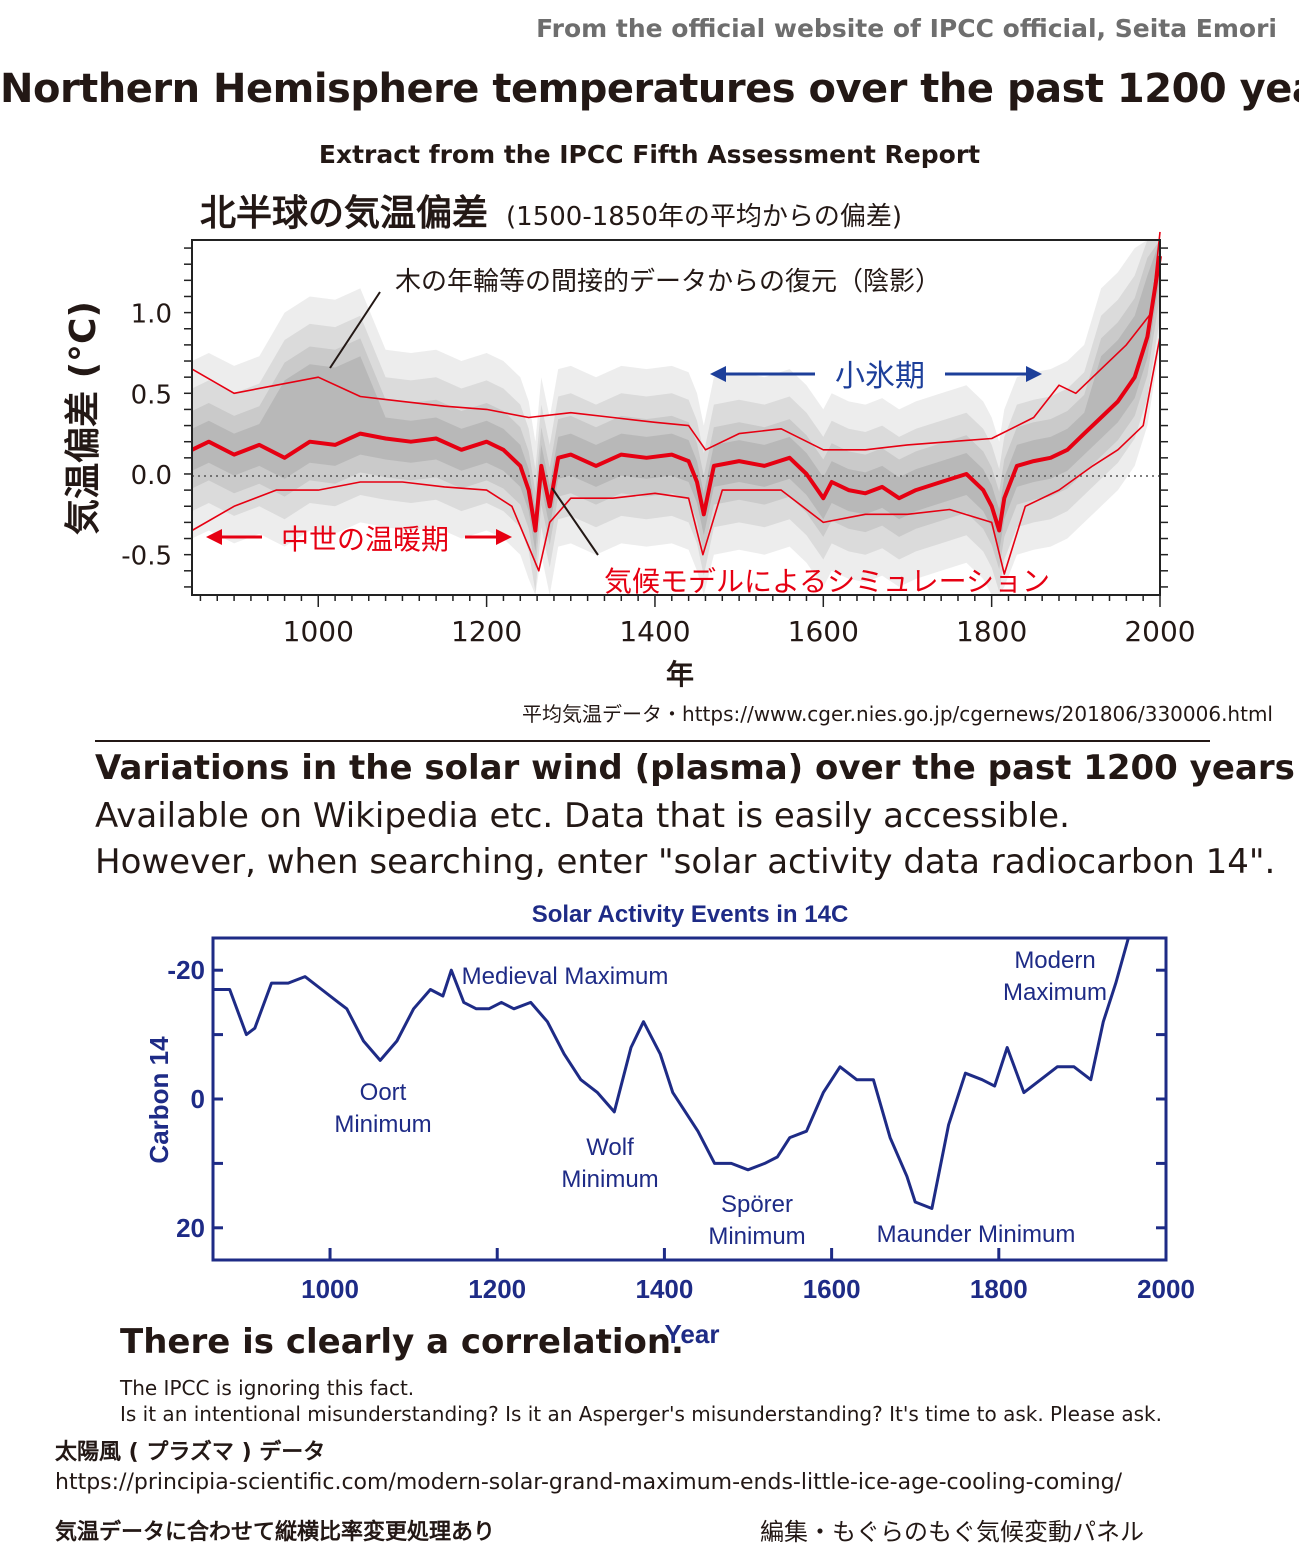 The width and height of the screenshot is (1299, 1562). I want to click on solar-event-label: Wolf Minimum, so click(609, 1163).